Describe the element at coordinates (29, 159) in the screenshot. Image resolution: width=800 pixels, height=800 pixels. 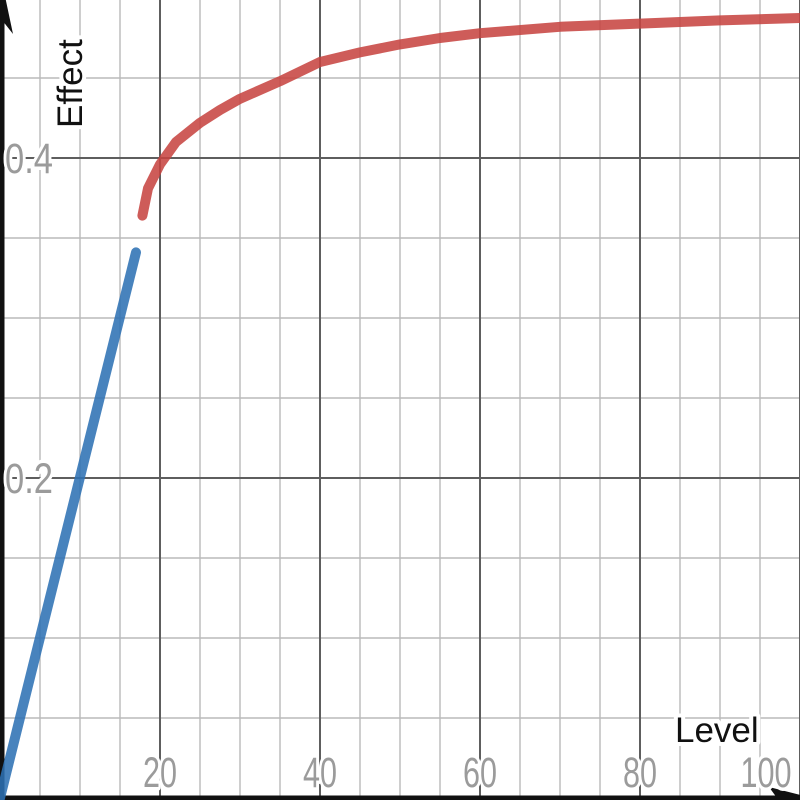
I see `y-tick-label: 0.4` at that location.